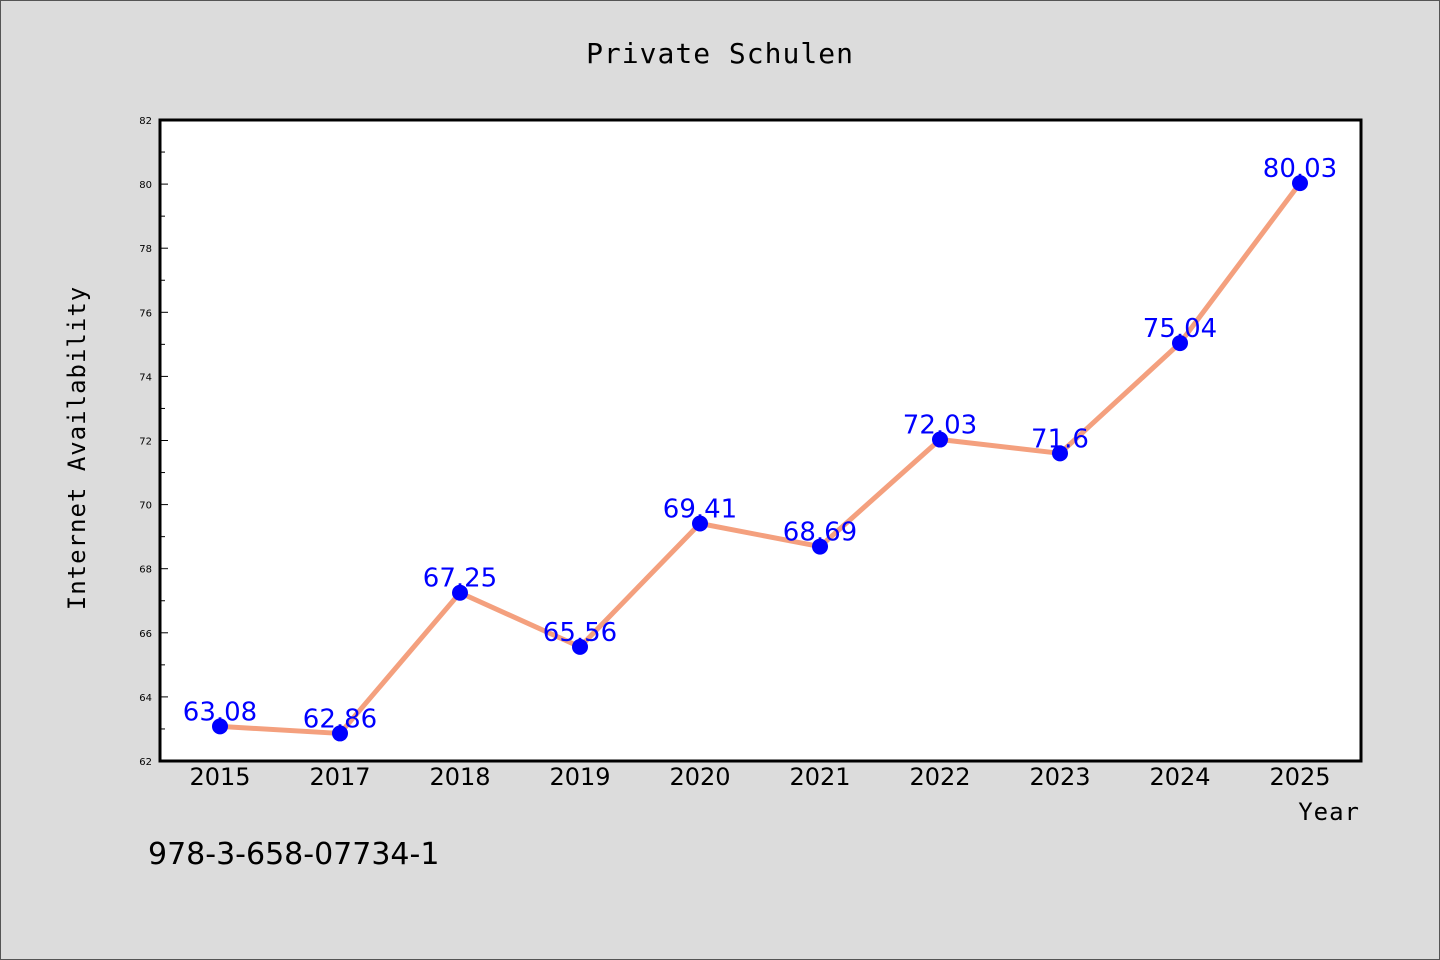  Describe the element at coordinates (145, 377) in the screenshot. I see `y-tick-label: 74` at that location.